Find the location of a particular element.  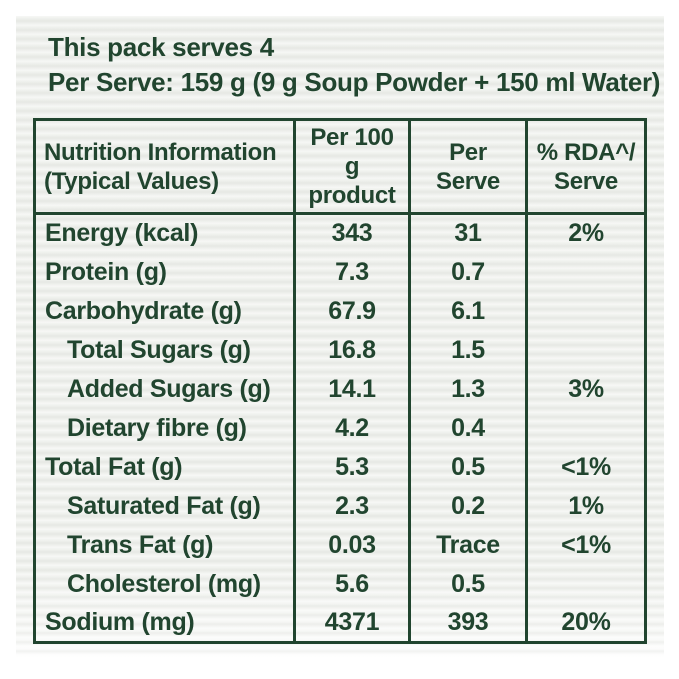

value-per-serve: 6.1 is located at coordinates (467, 311).